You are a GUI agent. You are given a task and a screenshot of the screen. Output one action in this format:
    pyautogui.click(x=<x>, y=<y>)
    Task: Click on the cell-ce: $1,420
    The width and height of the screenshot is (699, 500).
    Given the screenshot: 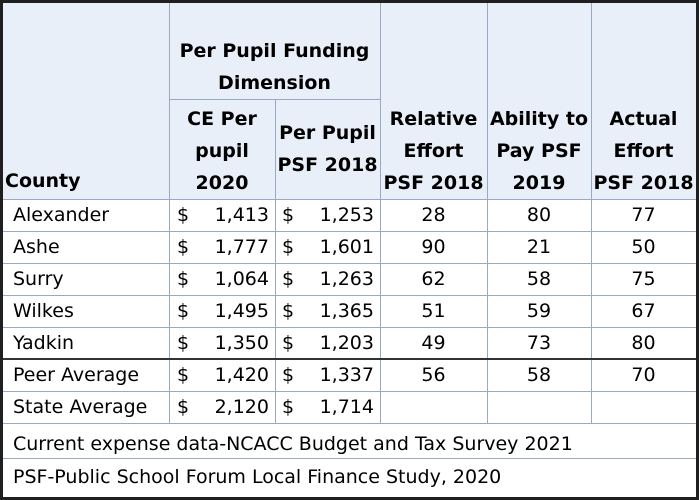 What is the action you would take?
    pyautogui.click(x=223, y=375)
    